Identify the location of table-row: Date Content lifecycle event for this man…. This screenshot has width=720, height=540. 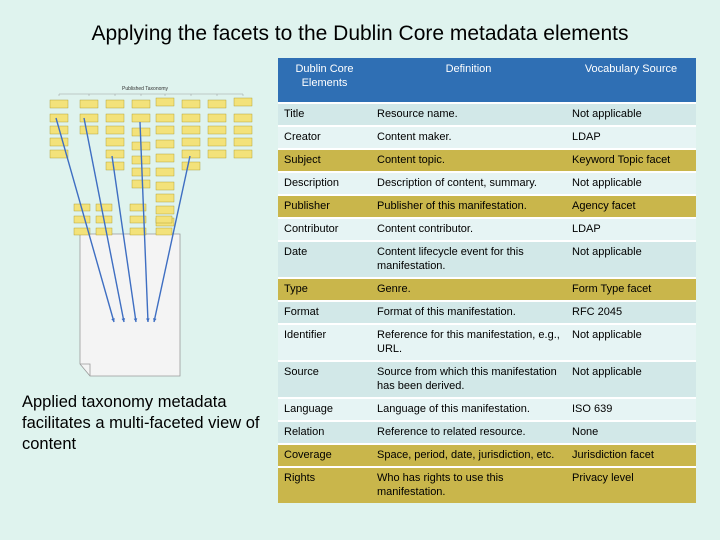
(487, 259).